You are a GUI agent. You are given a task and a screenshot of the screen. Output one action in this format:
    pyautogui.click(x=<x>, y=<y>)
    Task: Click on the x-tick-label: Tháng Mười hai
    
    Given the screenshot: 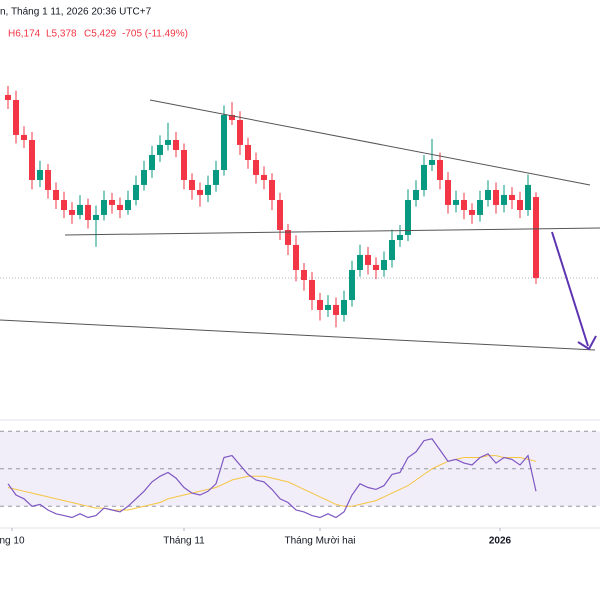 What is the action you would take?
    pyautogui.click(x=319, y=541)
    